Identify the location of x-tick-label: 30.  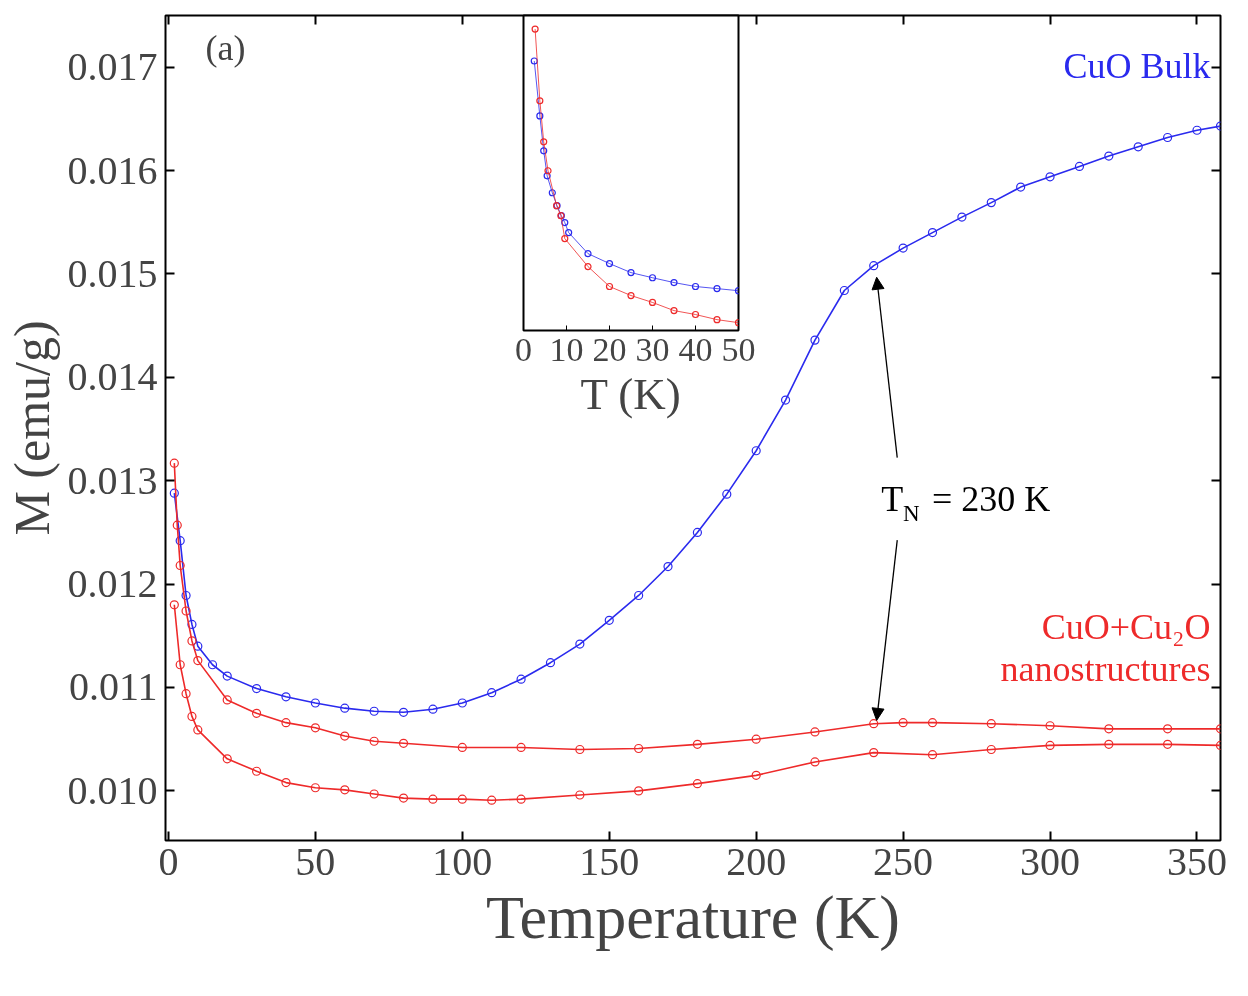
(652, 349).